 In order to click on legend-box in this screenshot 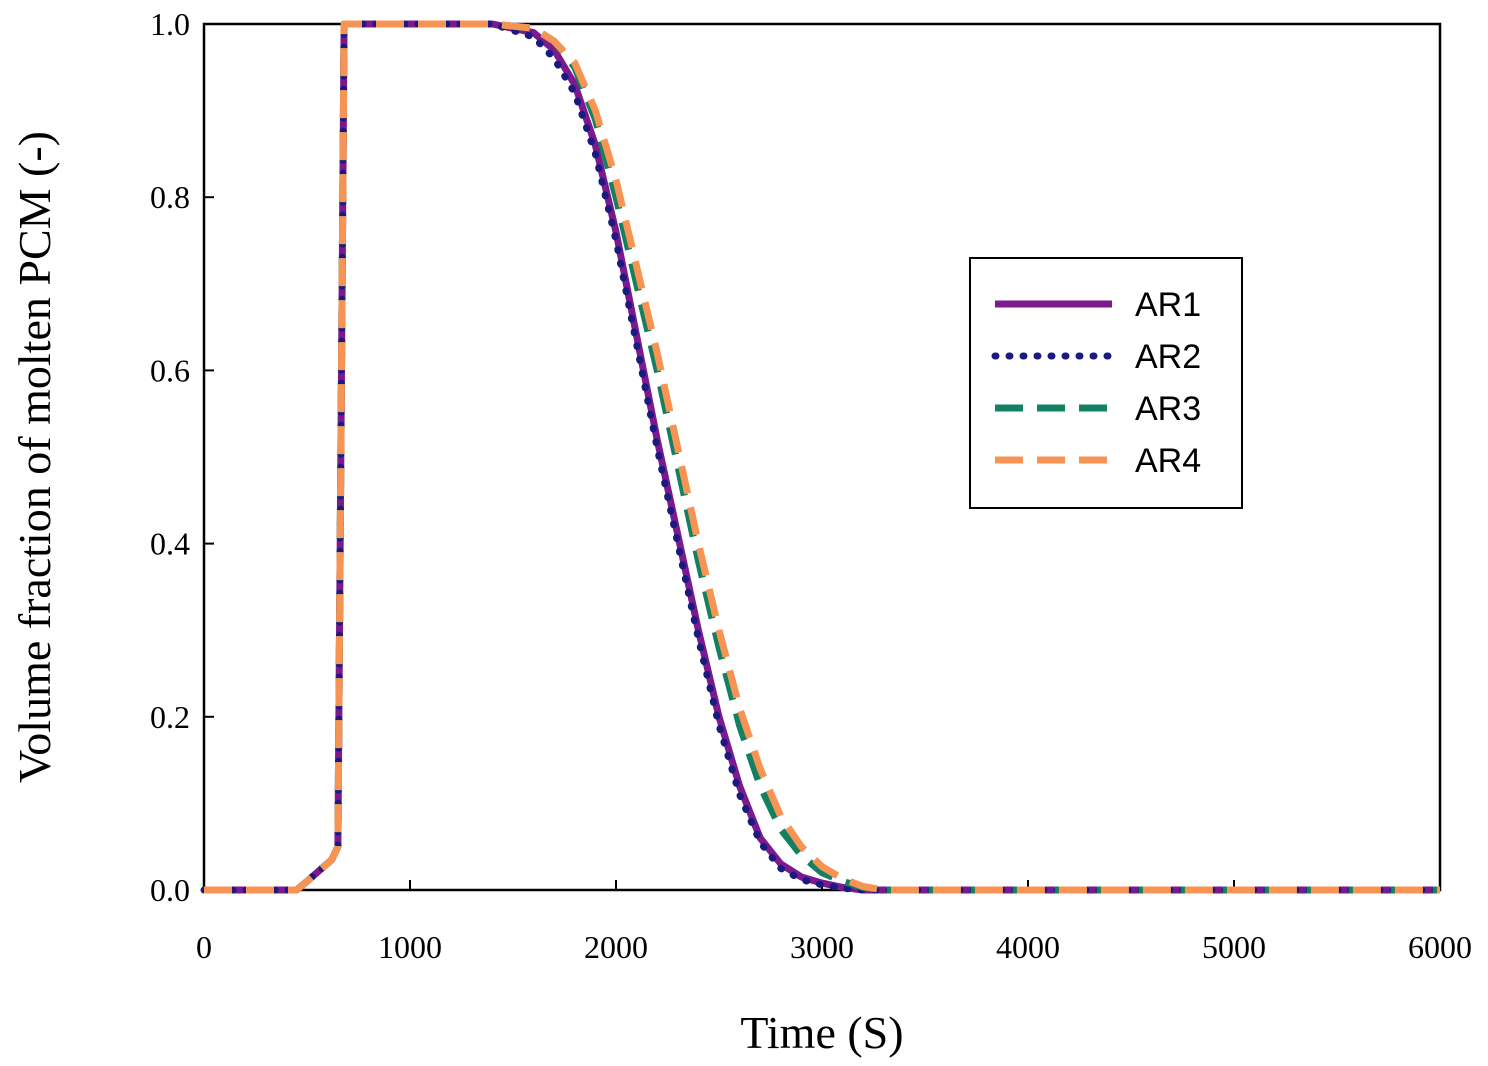, I will do `click(1106, 383)`.